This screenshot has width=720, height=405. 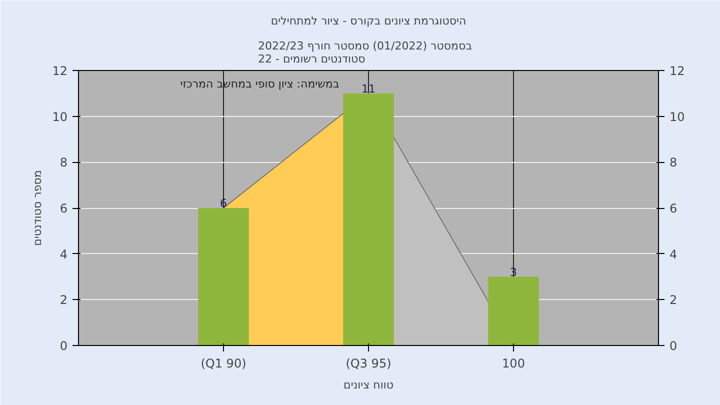 What do you see at coordinates (677, 71) in the screenshot?
I see `y2-tick-label: 12` at bounding box center [677, 71].